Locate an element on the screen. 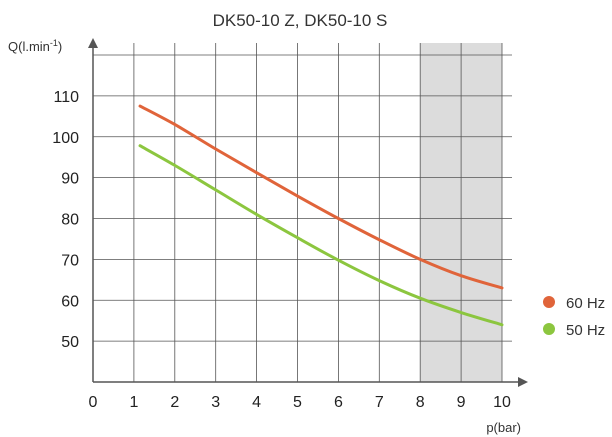 This screenshot has height=437, width=612. legend-label-50hz: 50 Hz is located at coordinates (585, 330).